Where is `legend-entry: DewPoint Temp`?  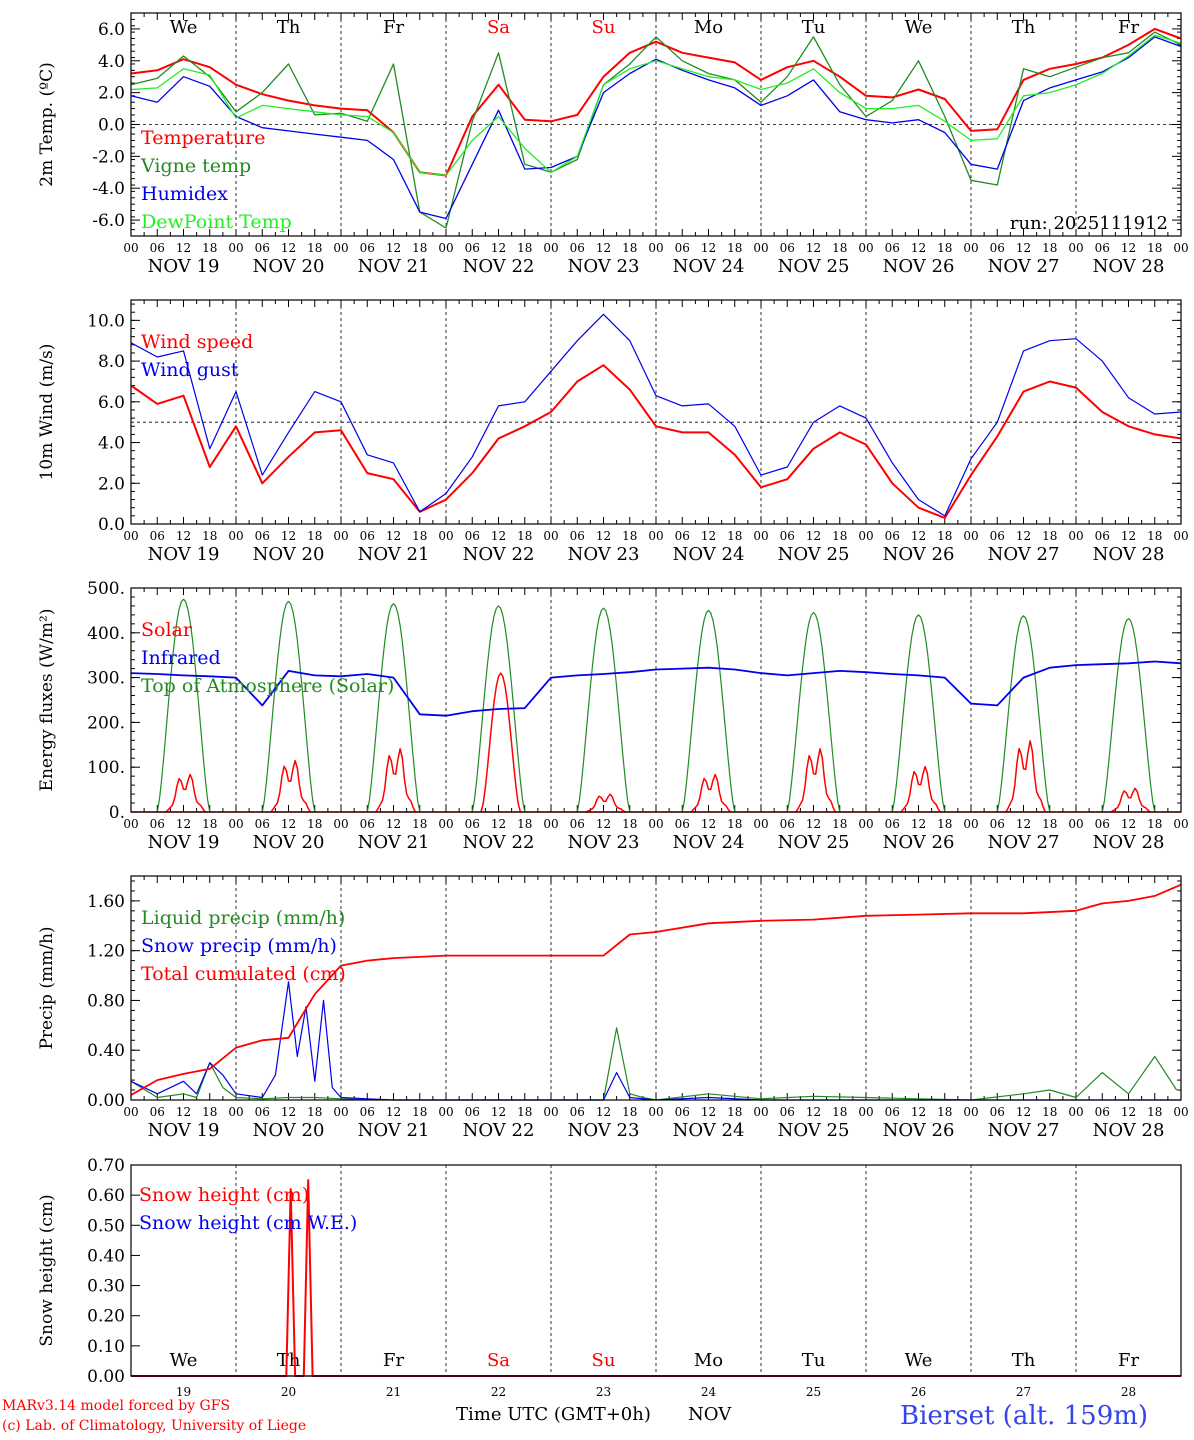
legend-entry: DewPoint Temp is located at coordinates (216, 222).